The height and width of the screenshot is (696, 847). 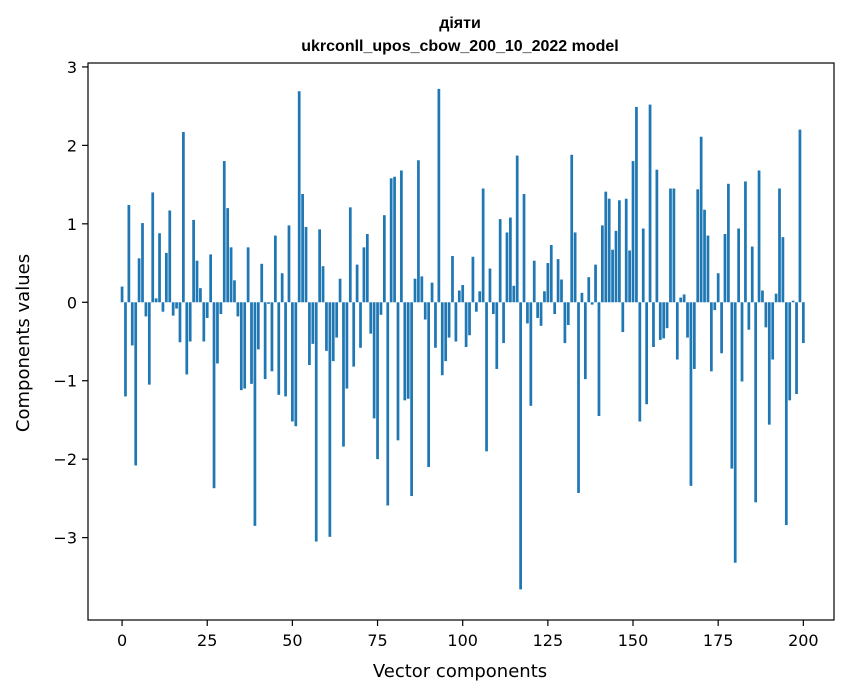 I want to click on x-tick-label: 175, so click(x=718, y=640).